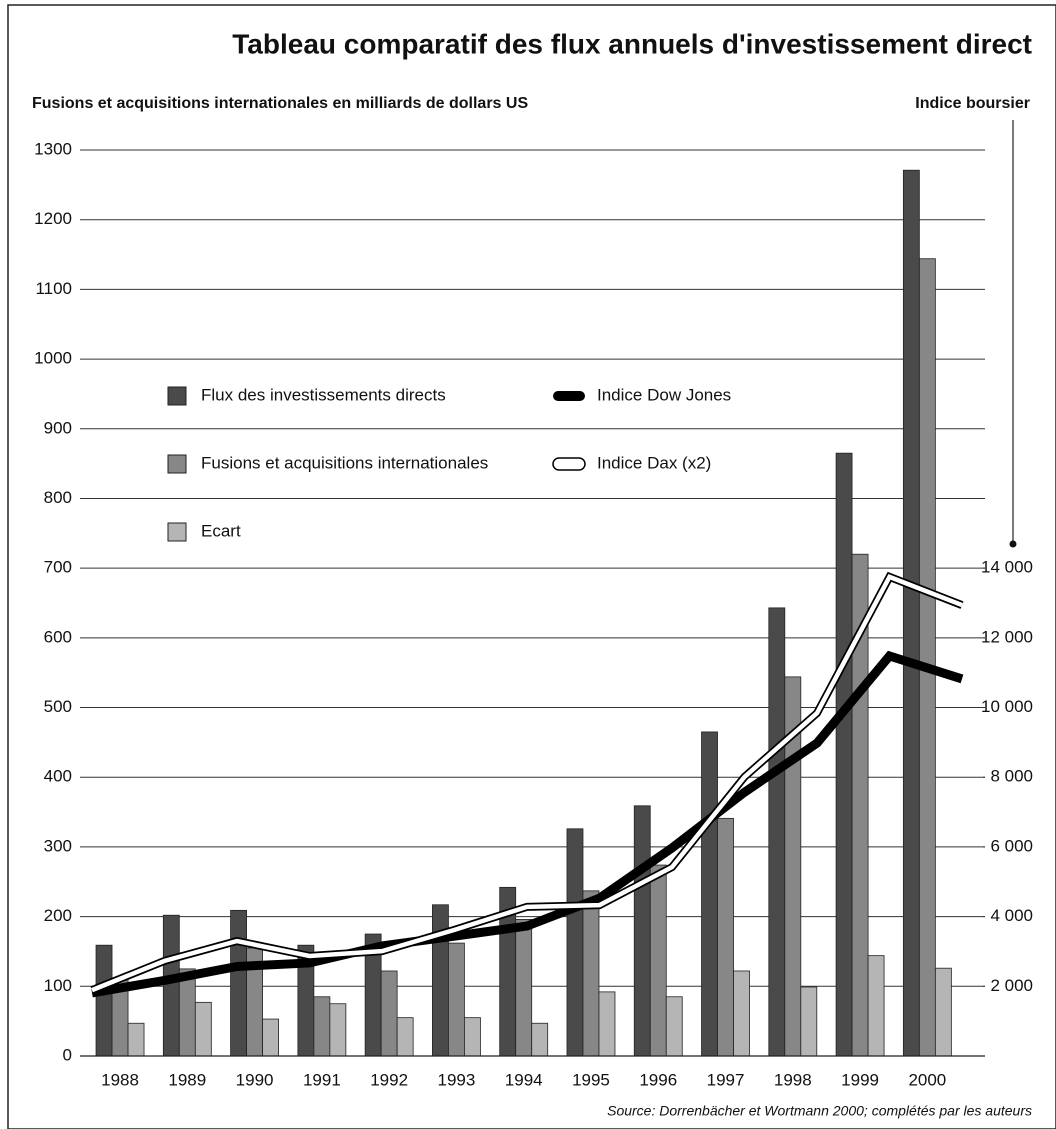 Image resolution: width=1056 pixels, height=1129 pixels. Describe the element at coordinates (58, 427) in the screenshot. I see `y-tick-label: 900` at that location.